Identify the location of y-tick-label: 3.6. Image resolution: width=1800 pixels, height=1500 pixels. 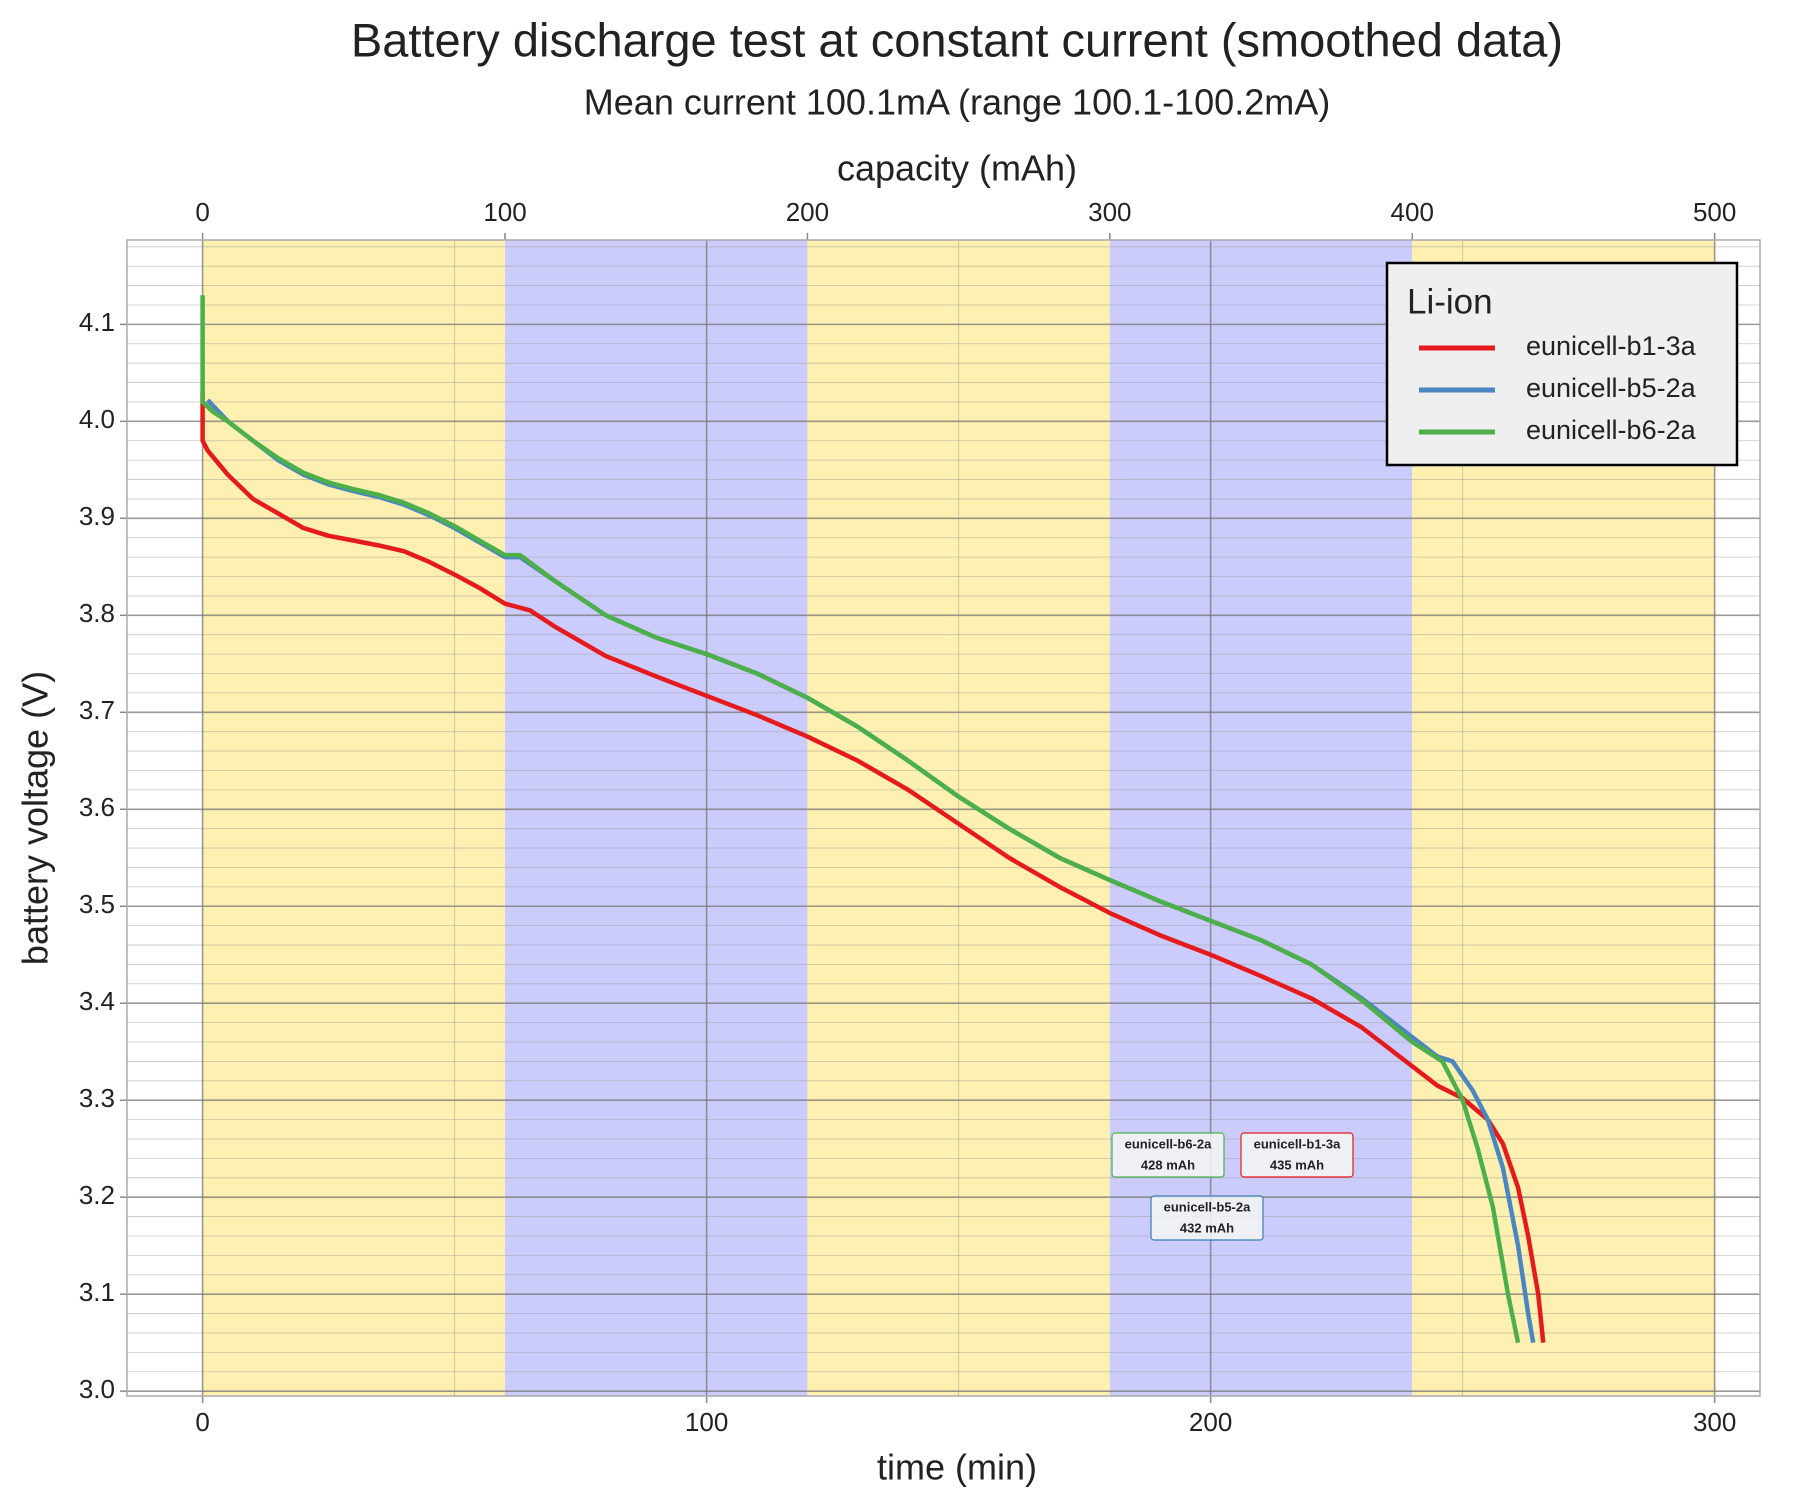
(97, 807).